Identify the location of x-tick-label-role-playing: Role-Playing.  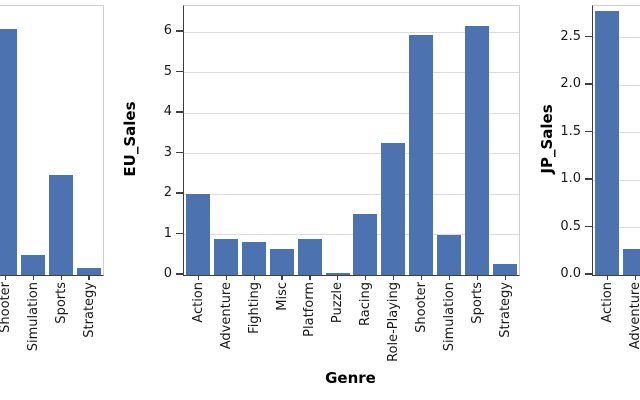
(394, 322).